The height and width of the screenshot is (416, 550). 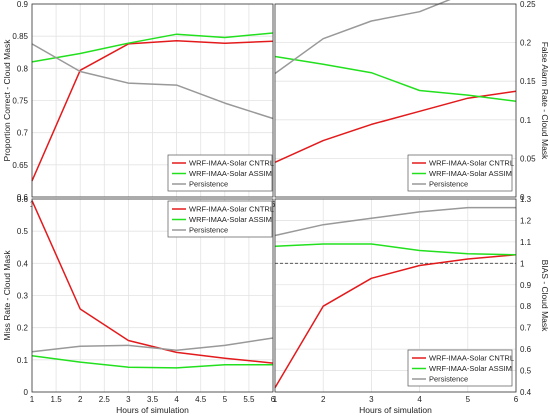 I want to click on y-axis-title: False Alarm Rate - Cloud Mask, so click(x=545, y=101).